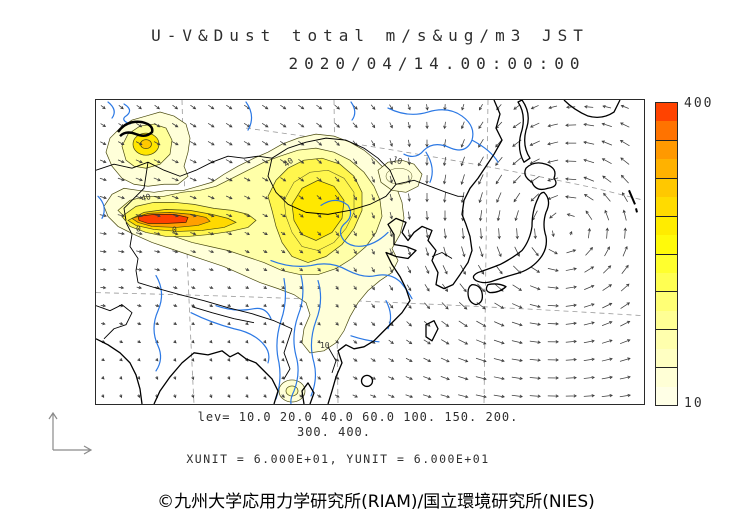 The height and width of the screenshot is (532, 752). I want to click on coast-kyushu, so click(475, 294).